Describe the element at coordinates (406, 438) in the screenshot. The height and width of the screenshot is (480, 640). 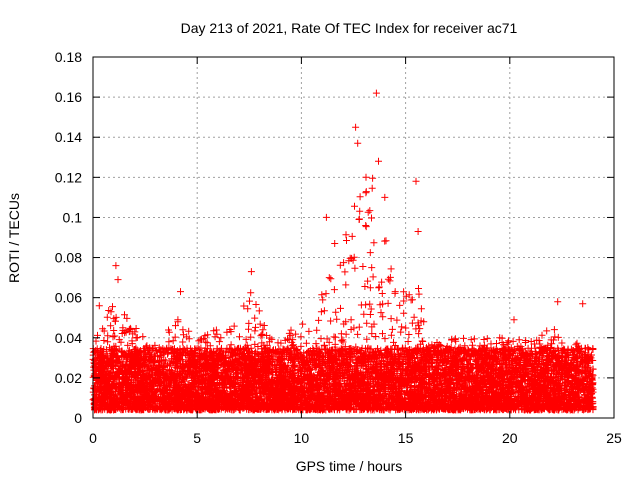
I see `x-tick-label: 15` at that location.